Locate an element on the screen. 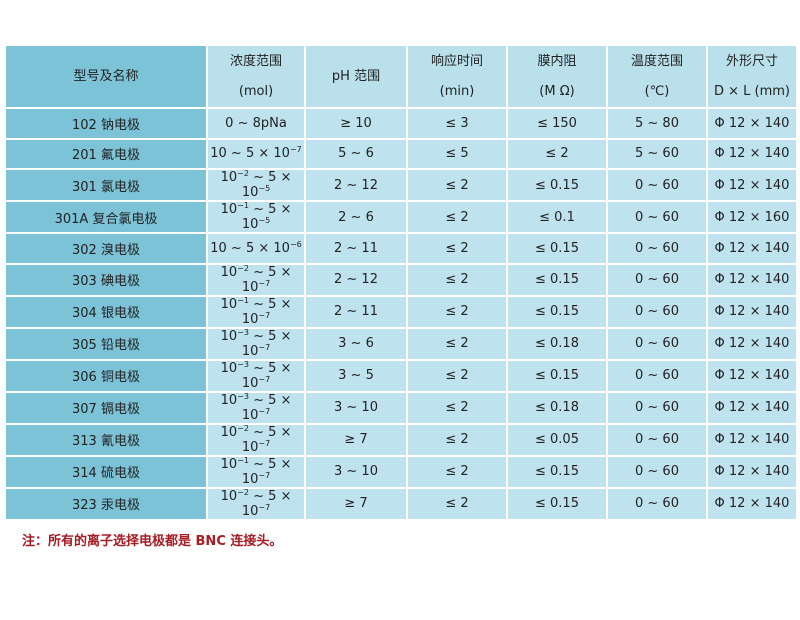 The height and width of the screenshot is (620, 800). cell-conc: 10−2 ~ 5 × 10−7 is located at coordinates (256, 503).